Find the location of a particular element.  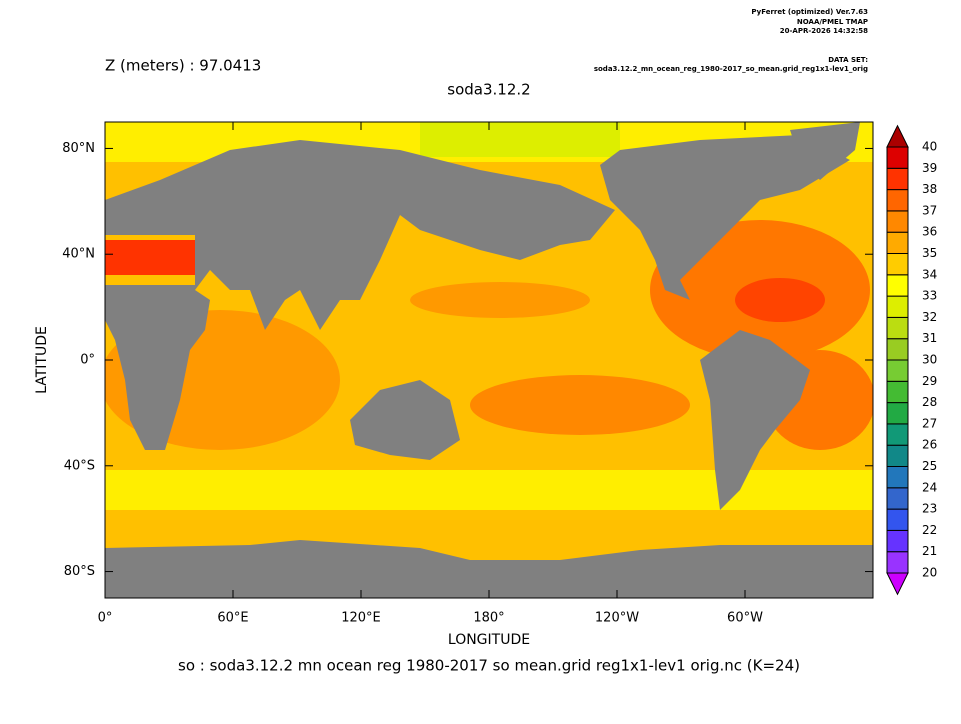

colorbar-extension-low is located at coordinates (897, 584).